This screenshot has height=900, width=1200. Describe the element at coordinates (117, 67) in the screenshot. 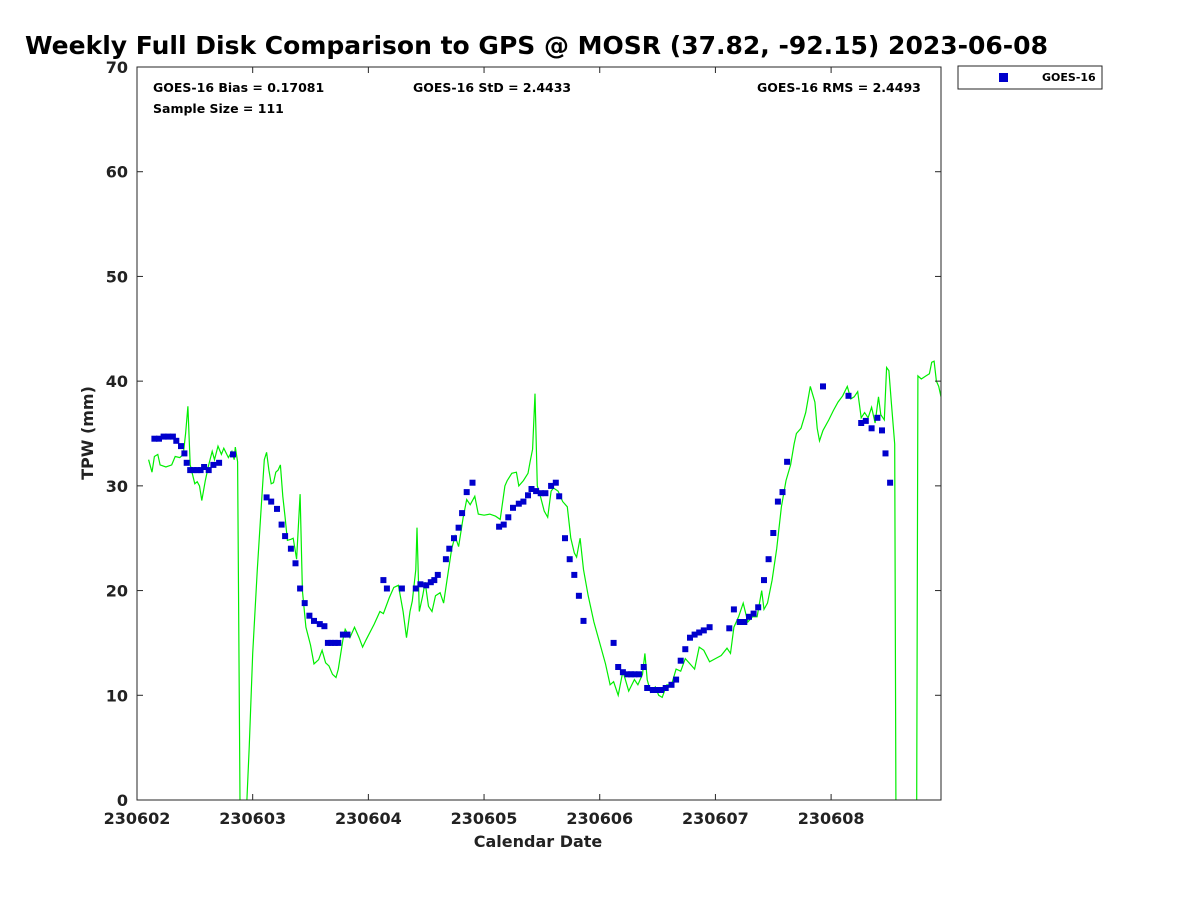

I see `y-tick-label: 70` at that location.